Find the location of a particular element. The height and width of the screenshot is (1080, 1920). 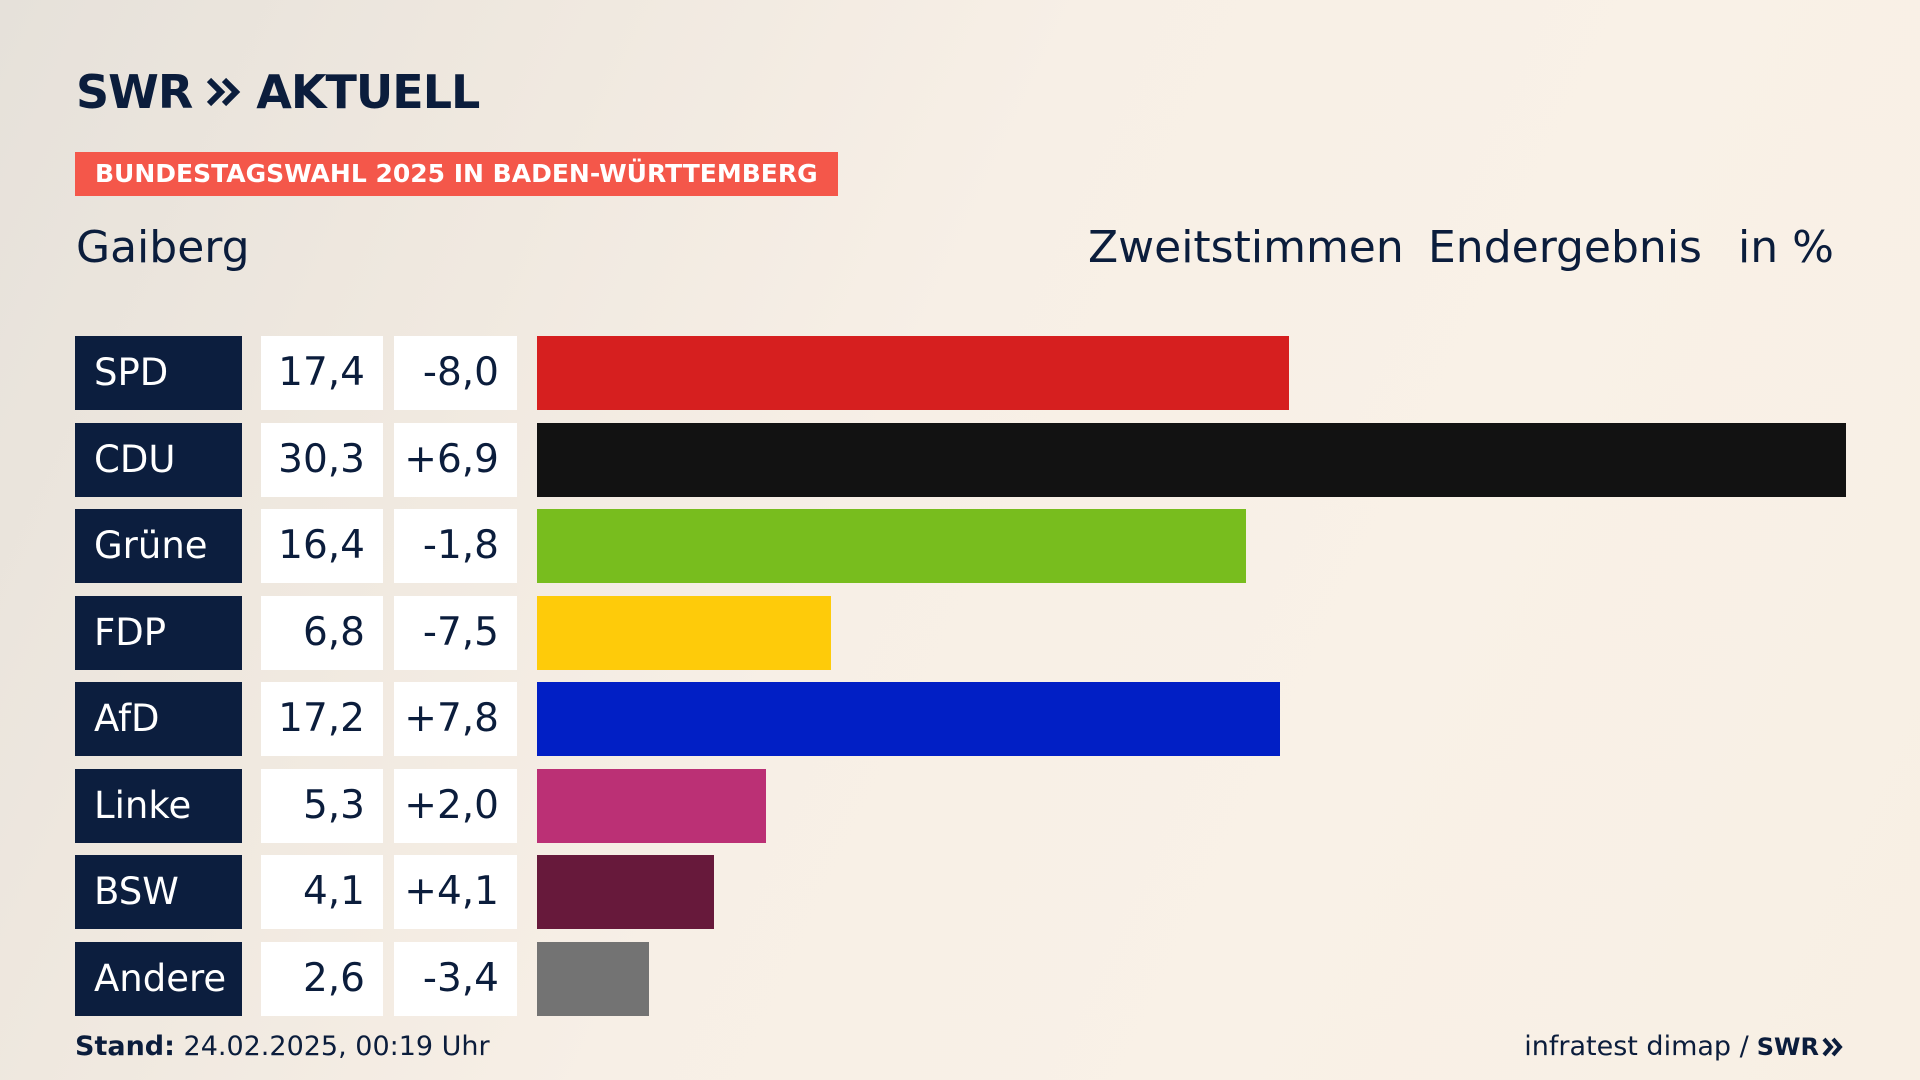

bar-andere is located at coordinates (593, 979).